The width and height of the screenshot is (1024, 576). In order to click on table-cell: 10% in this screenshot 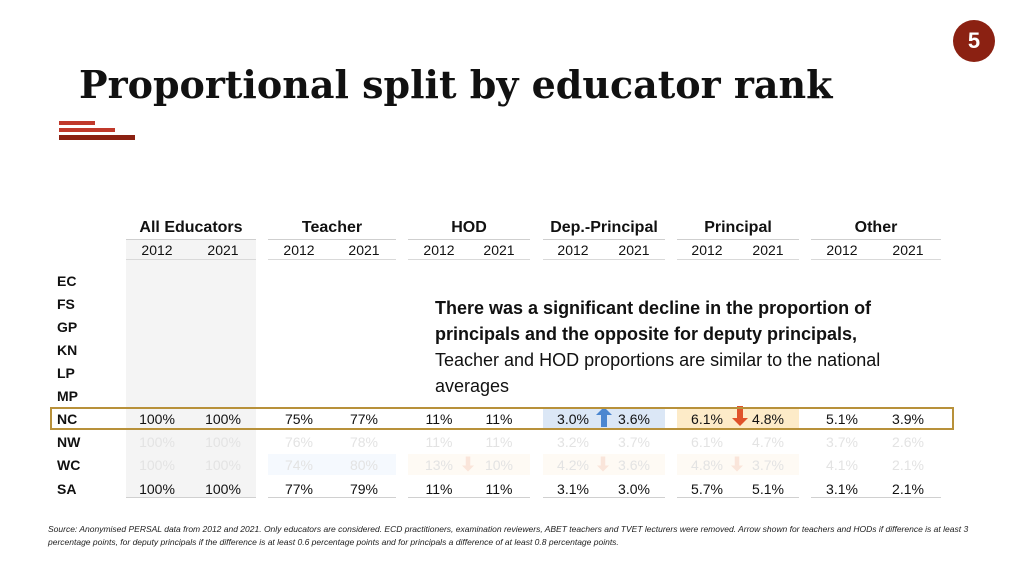, I will do `click(499, 465)`.